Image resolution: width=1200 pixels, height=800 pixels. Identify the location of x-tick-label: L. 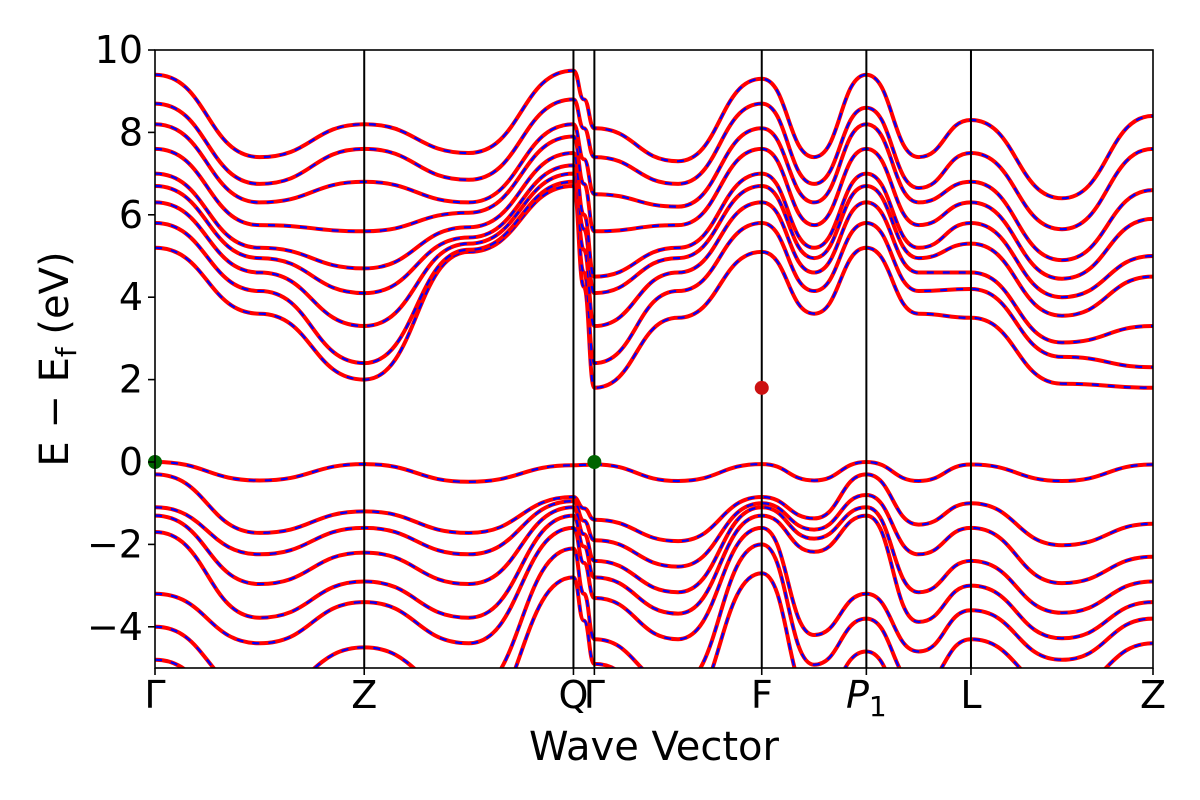
(970, 695).